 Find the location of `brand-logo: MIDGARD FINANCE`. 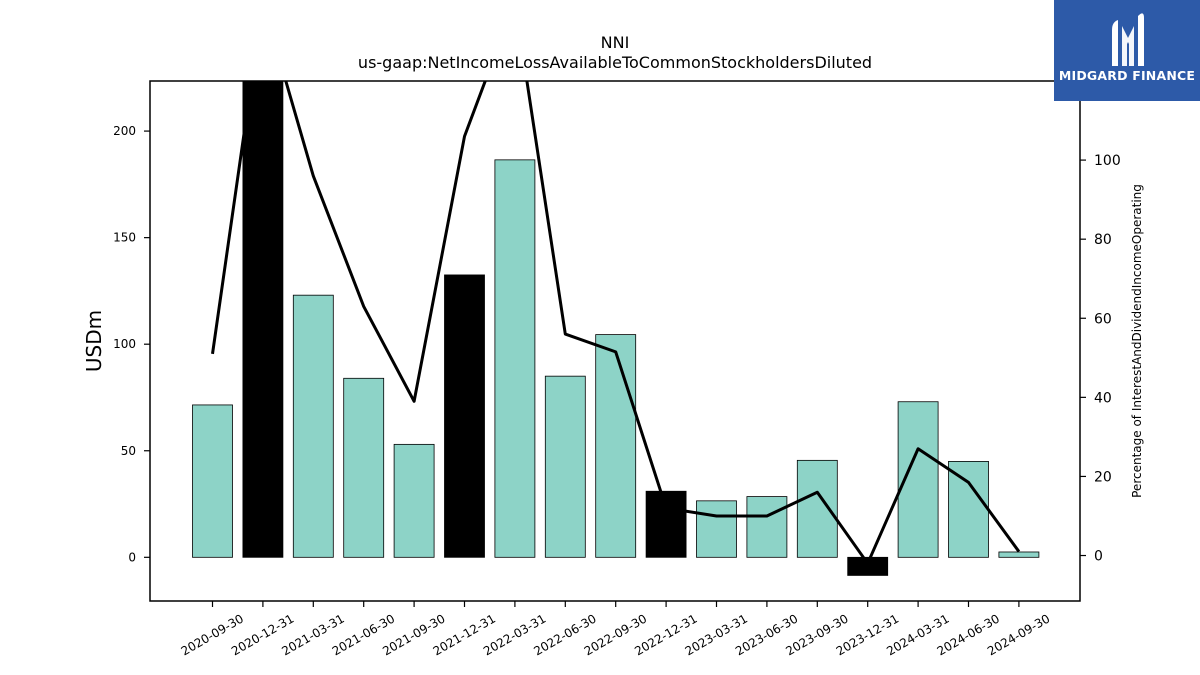

brand-logo: MIDGARD FINANCE is located at coordinates (1127, 50).